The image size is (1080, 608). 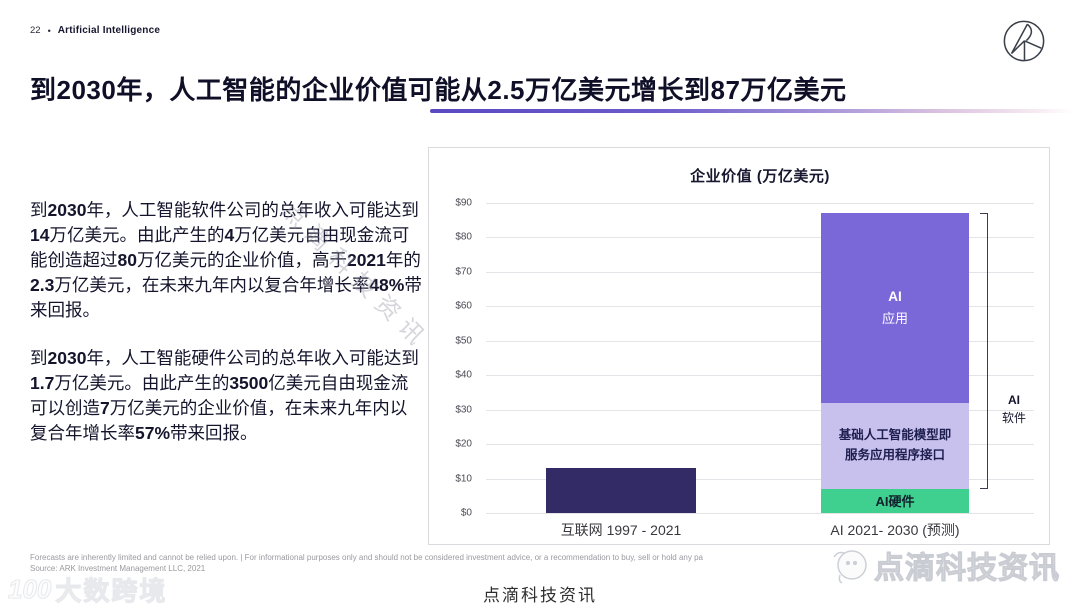 What do you see at coordinates (621, 530) in the screenshot?
I see `x-label-internet: 互联网 1997 - 2021` at bounding box center [621, 530].